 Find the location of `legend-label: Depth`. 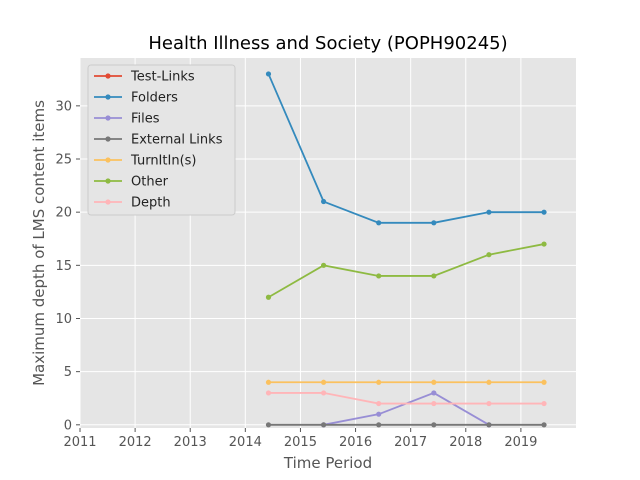

legend-label: Depth is located at coordinates (151, 203).